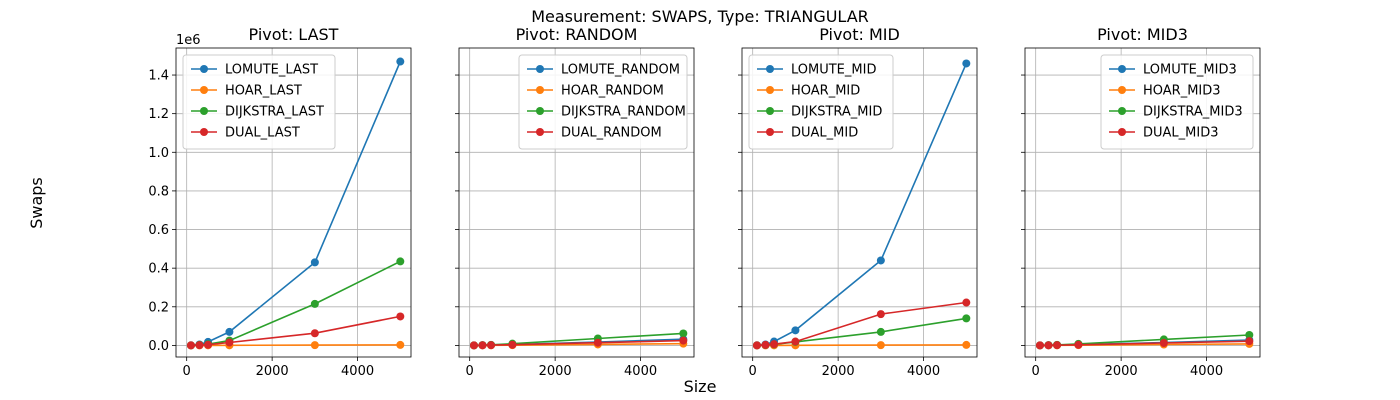  Describe the element at coordinates (824, 133) in the screenshot. I see `legend-label: DUAL_MID` at that location.